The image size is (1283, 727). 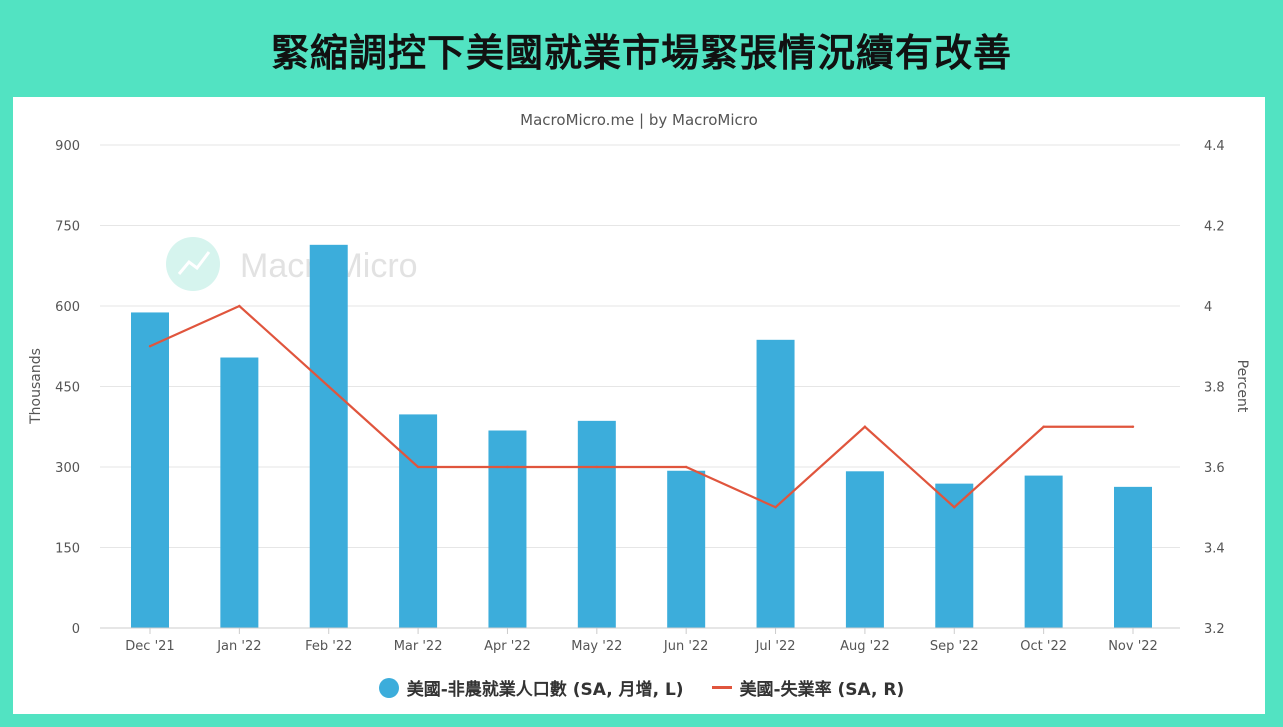 What do you see at coordinates (686, 646) in the screenshot?
I see `x-tick-label: Jun '22` at bounding box center [686, 646].